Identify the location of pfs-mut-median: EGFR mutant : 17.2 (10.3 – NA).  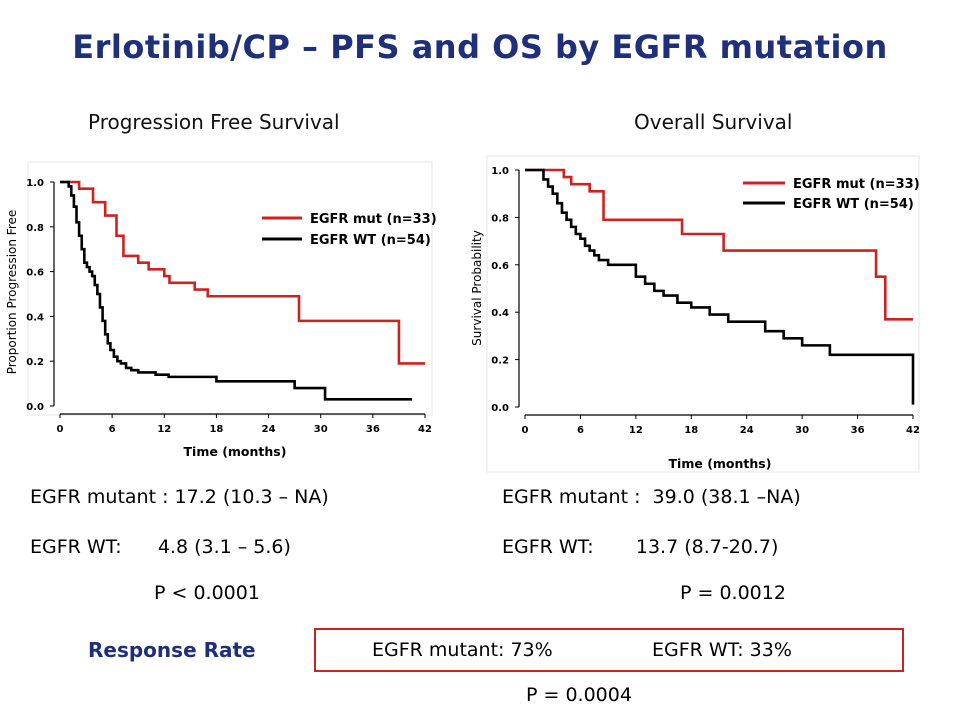
(179, 497).